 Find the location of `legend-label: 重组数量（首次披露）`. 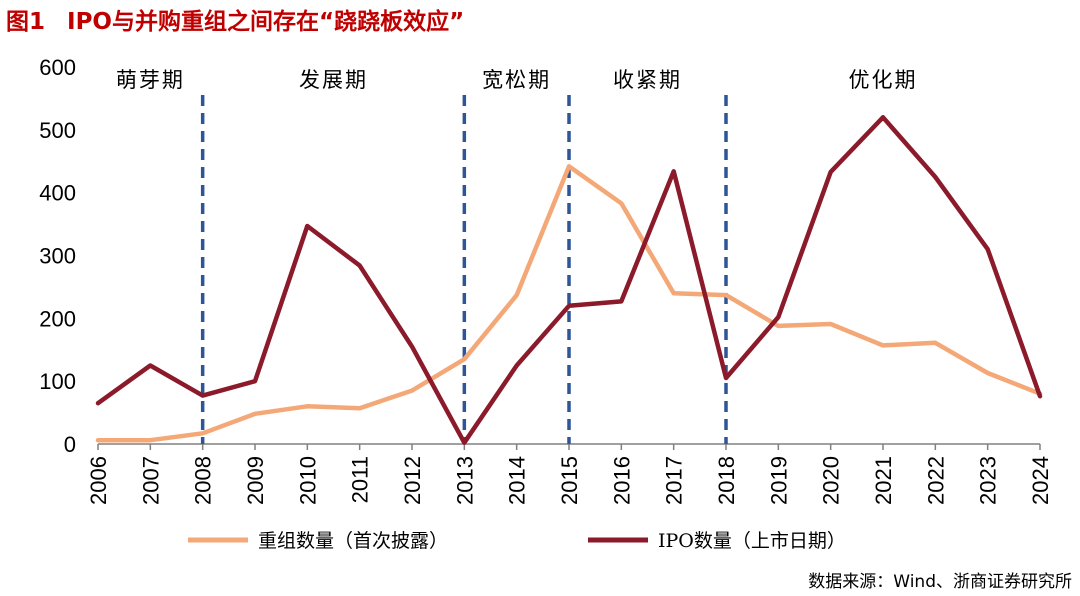

legend-label: 重组数量（首次披露） is located at coordinates (353, 541).